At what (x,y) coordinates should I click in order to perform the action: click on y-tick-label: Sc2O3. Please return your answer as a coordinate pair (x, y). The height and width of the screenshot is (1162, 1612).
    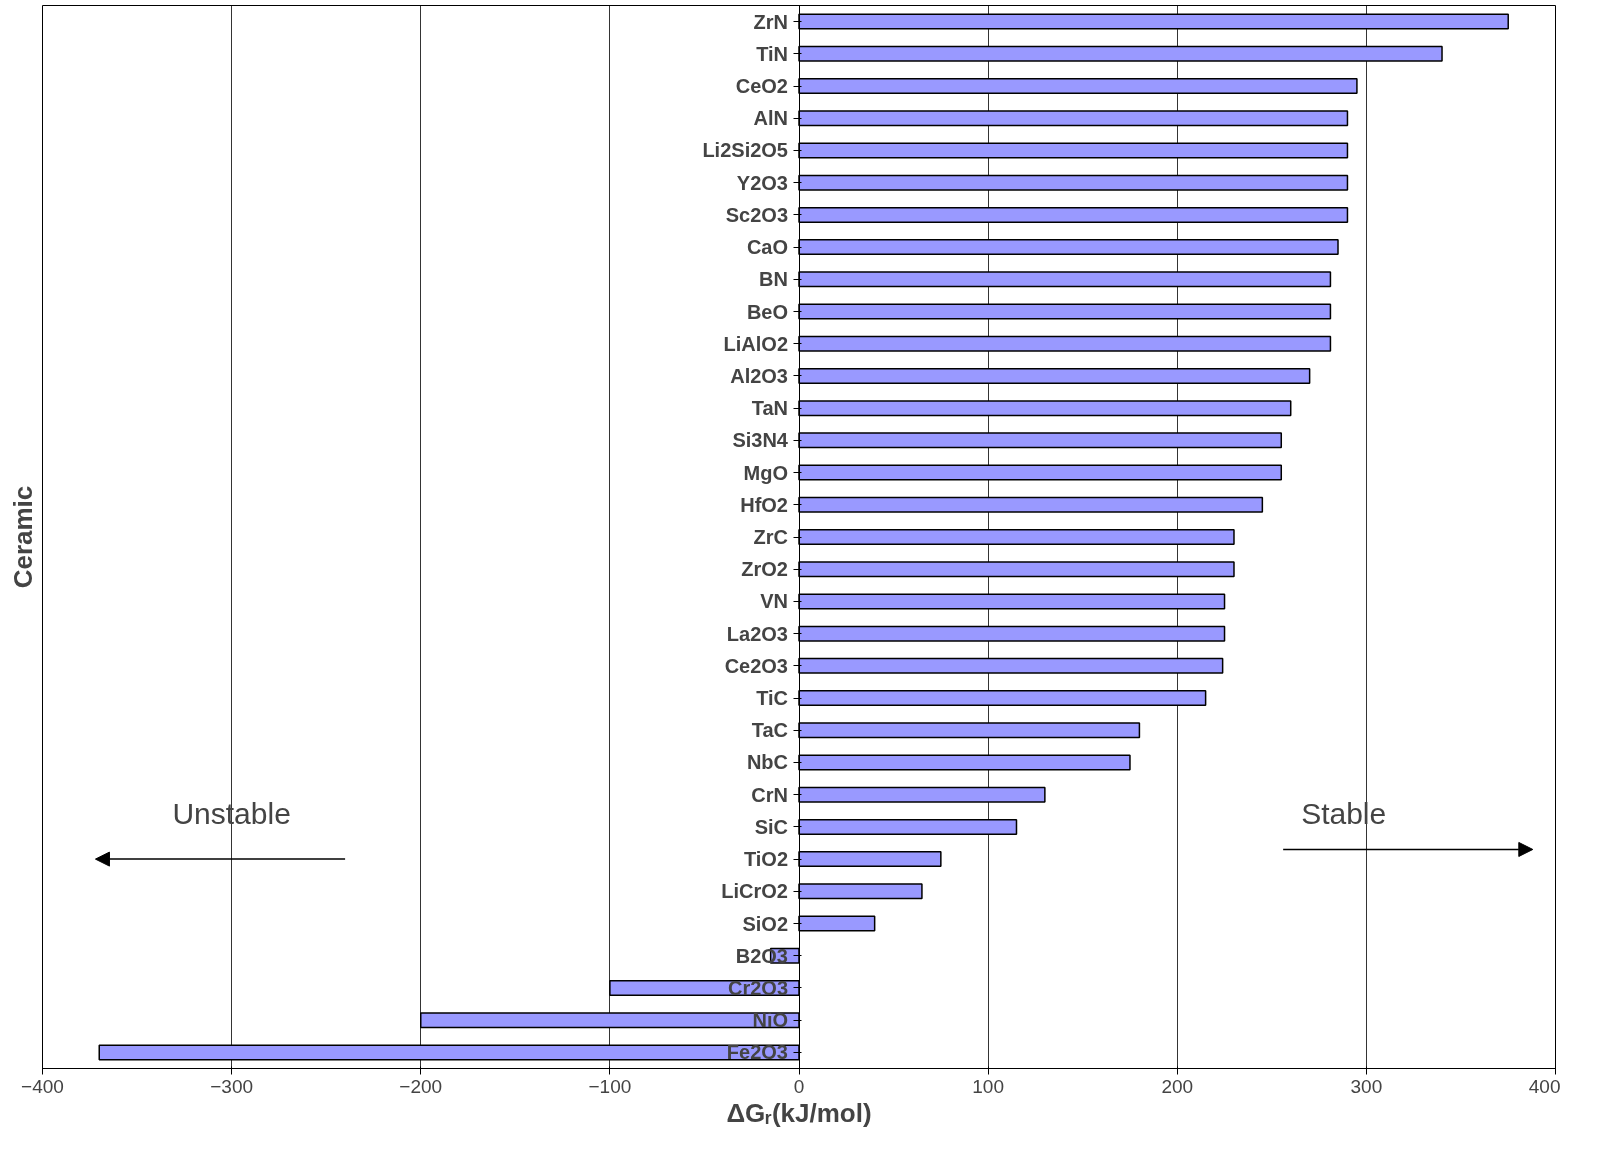
    Looking at the image, I should click on (756, 214).